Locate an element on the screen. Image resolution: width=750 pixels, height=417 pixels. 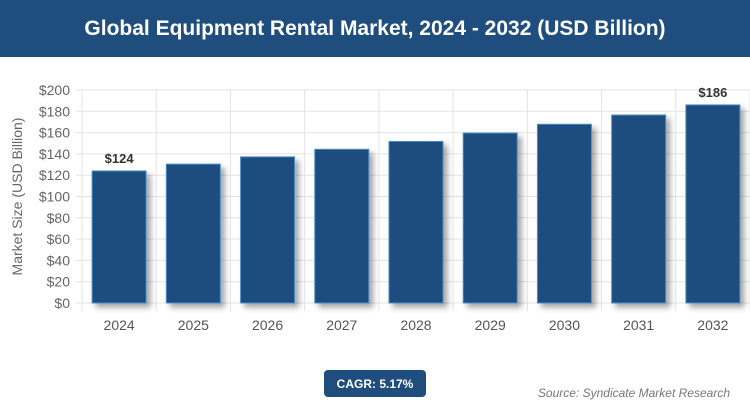
x-tick-label: 2029 is located at coordinates (490, 325).